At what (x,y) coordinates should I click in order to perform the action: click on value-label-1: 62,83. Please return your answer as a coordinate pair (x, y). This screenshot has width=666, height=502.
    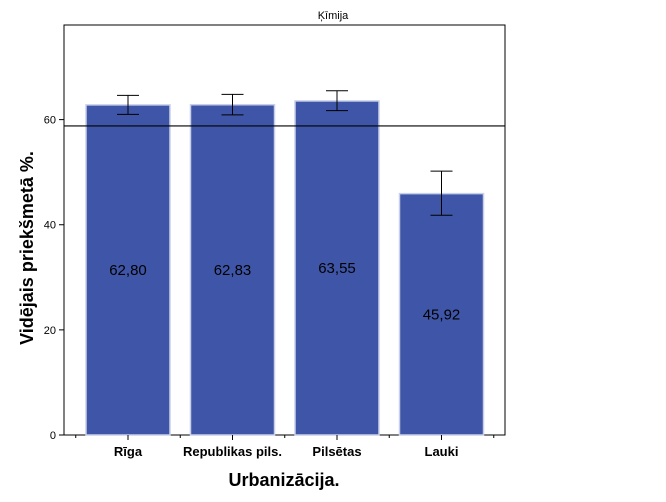
    Looking at the image, I should click on (233, 270).